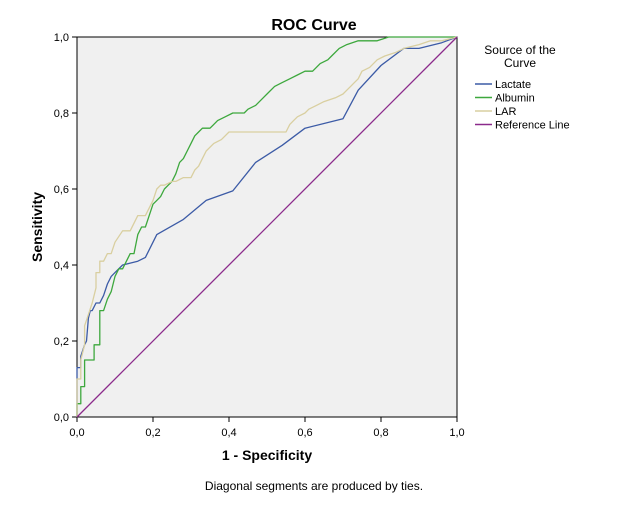 This screenshot has height=509, width=641. I want to click on legend-label: LAR, so click(505, 112).